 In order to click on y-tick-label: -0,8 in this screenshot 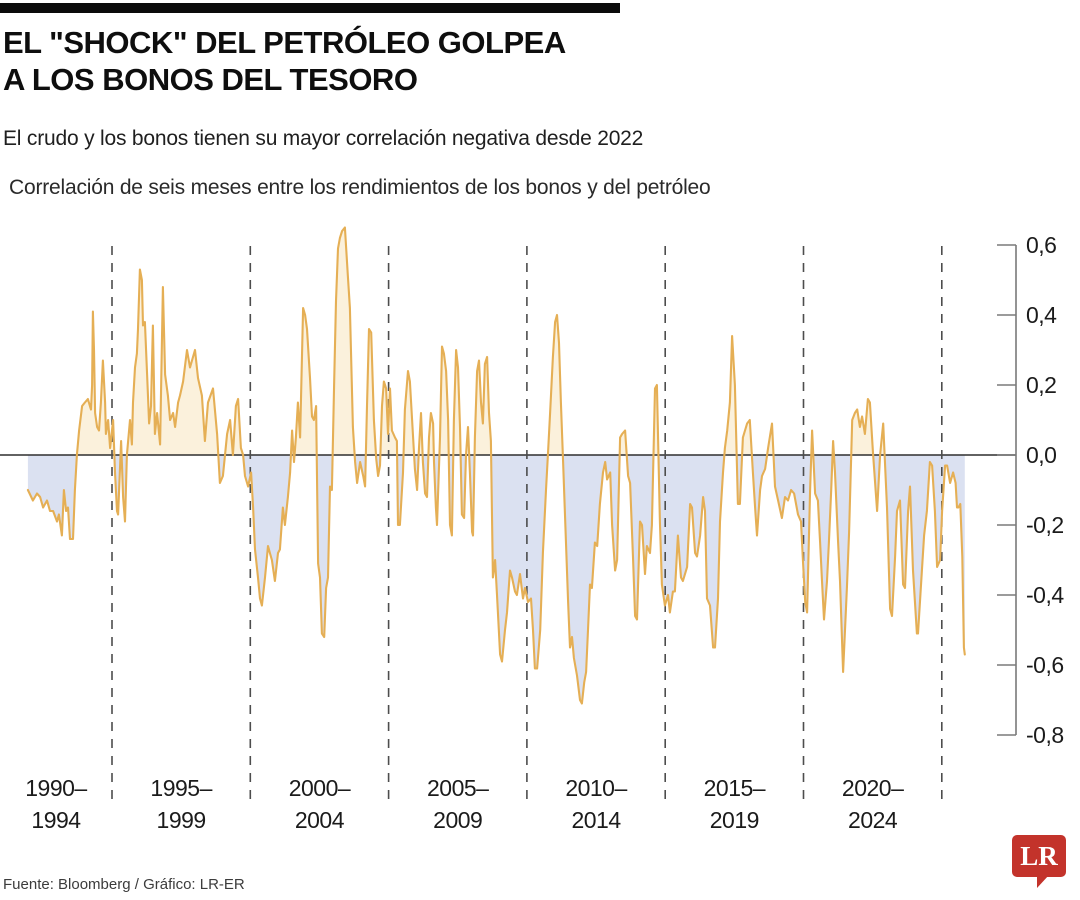, I will do `click(1045, 735)`.